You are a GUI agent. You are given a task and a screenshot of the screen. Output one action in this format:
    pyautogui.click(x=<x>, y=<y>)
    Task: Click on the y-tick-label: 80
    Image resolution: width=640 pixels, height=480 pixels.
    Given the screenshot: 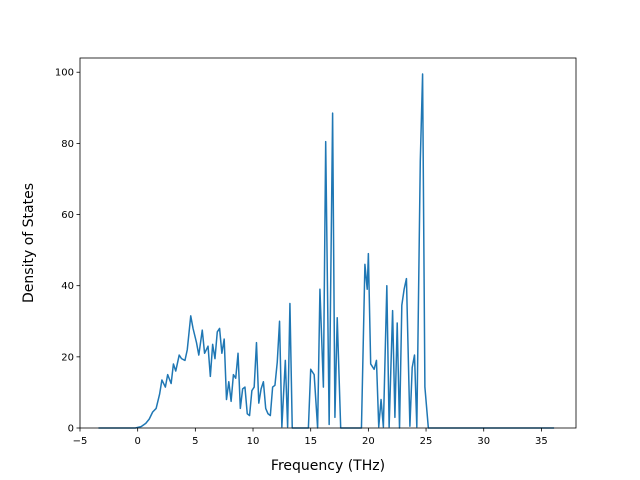 What is the action you would take?
    pyautogui.click(x=67, y=144)
    